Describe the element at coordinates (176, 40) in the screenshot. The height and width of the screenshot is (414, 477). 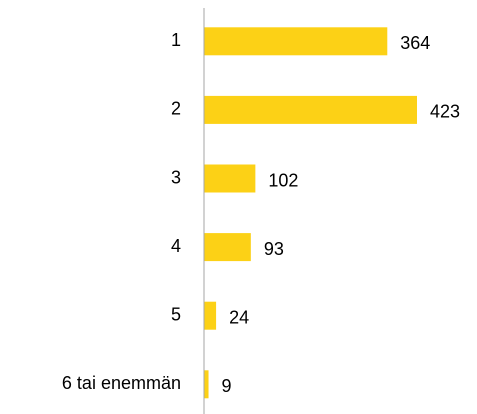
I see `category-label: 1` at that location.